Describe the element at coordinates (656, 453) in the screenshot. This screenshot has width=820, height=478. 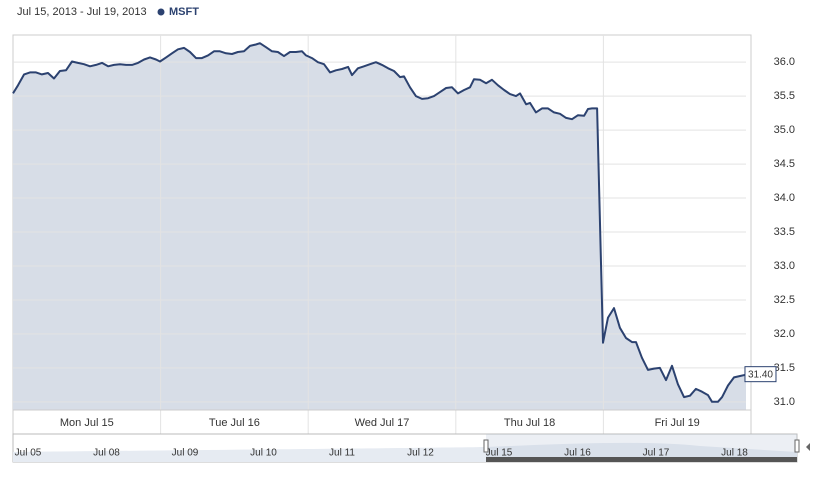
I see `navigator-label: Jul 17` at that location.